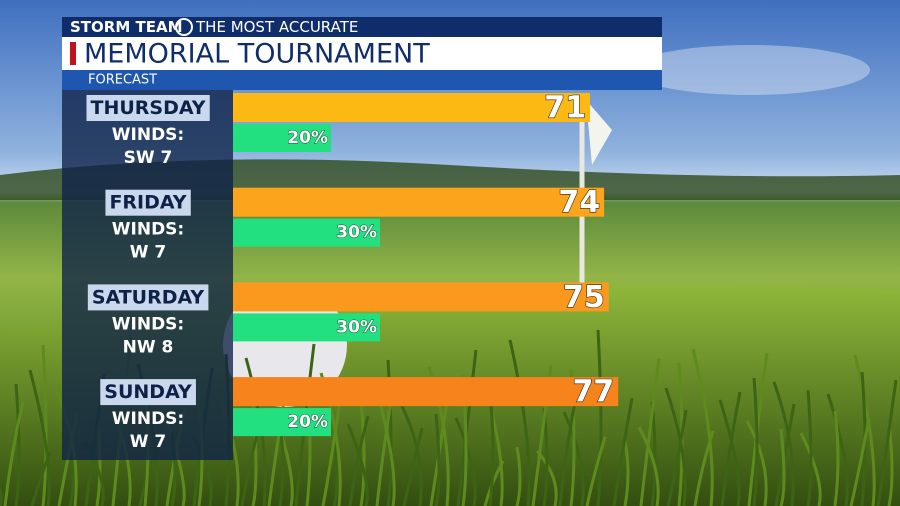 The image size is (900, 506). Describe the element at coordinates (122, 80) in the screenshot. I see `subtitle: FORECAST` at that location.